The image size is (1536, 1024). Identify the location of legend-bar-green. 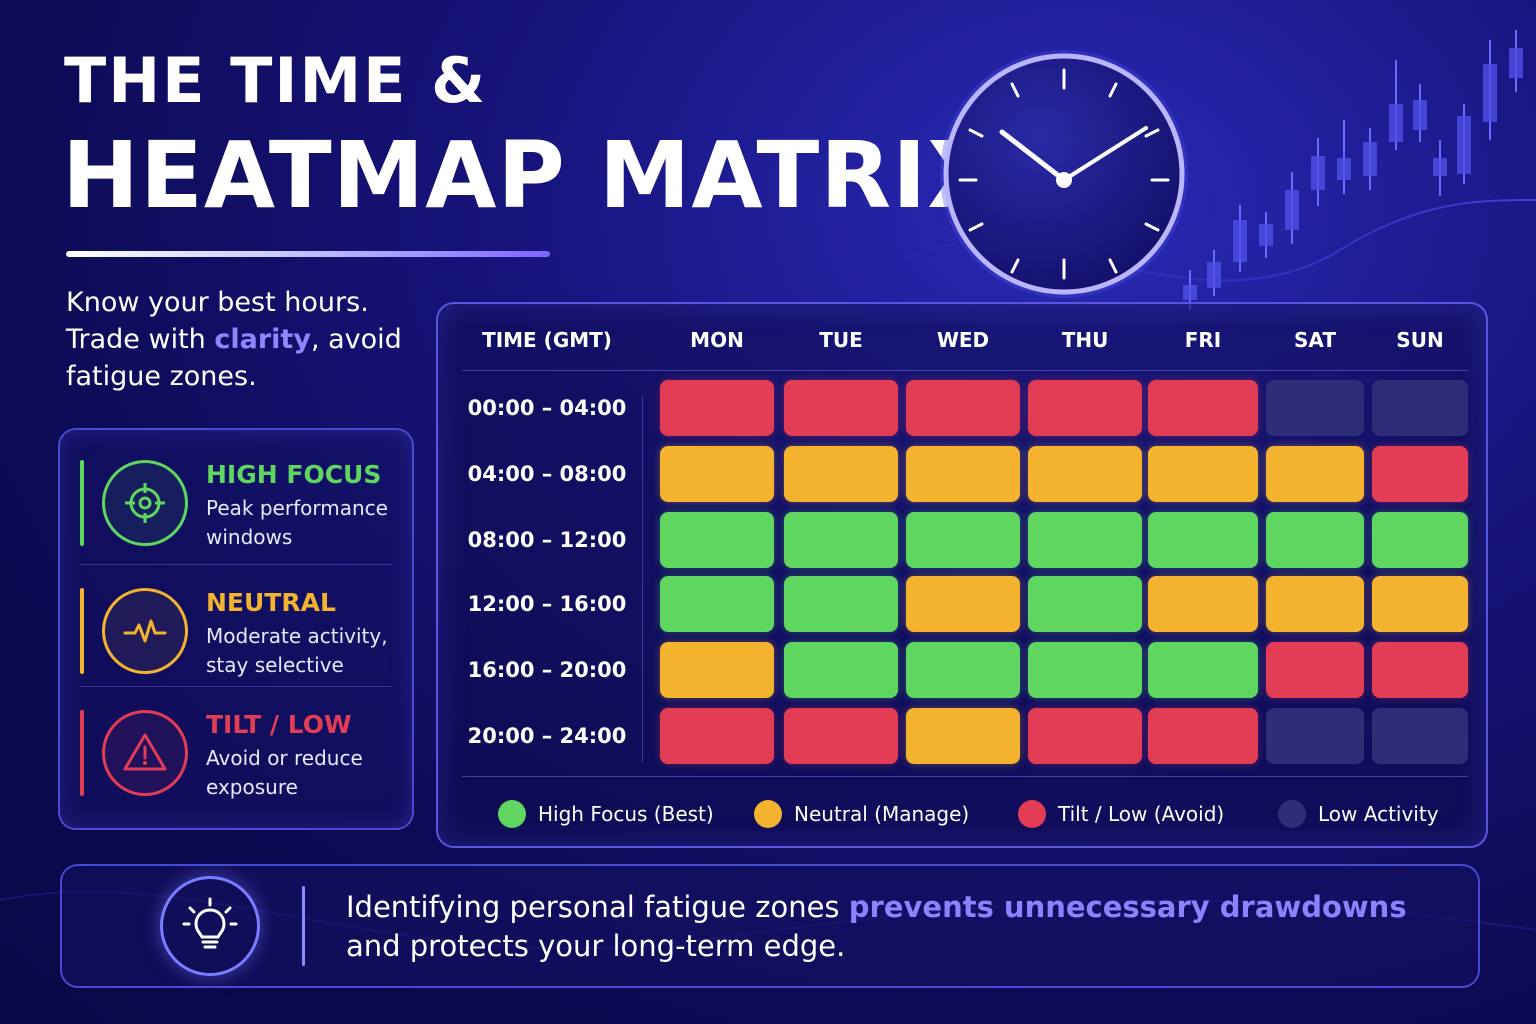
(82, 503).